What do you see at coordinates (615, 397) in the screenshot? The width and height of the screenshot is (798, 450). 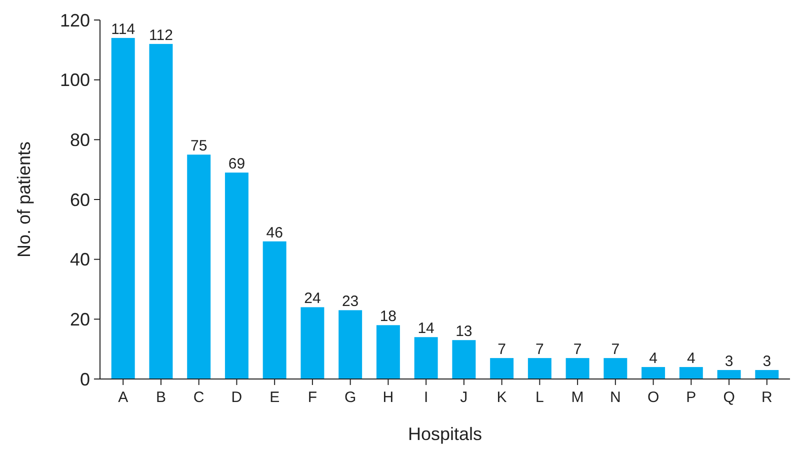 I see `x-tick-label: N` at bounding box center [615, 397].